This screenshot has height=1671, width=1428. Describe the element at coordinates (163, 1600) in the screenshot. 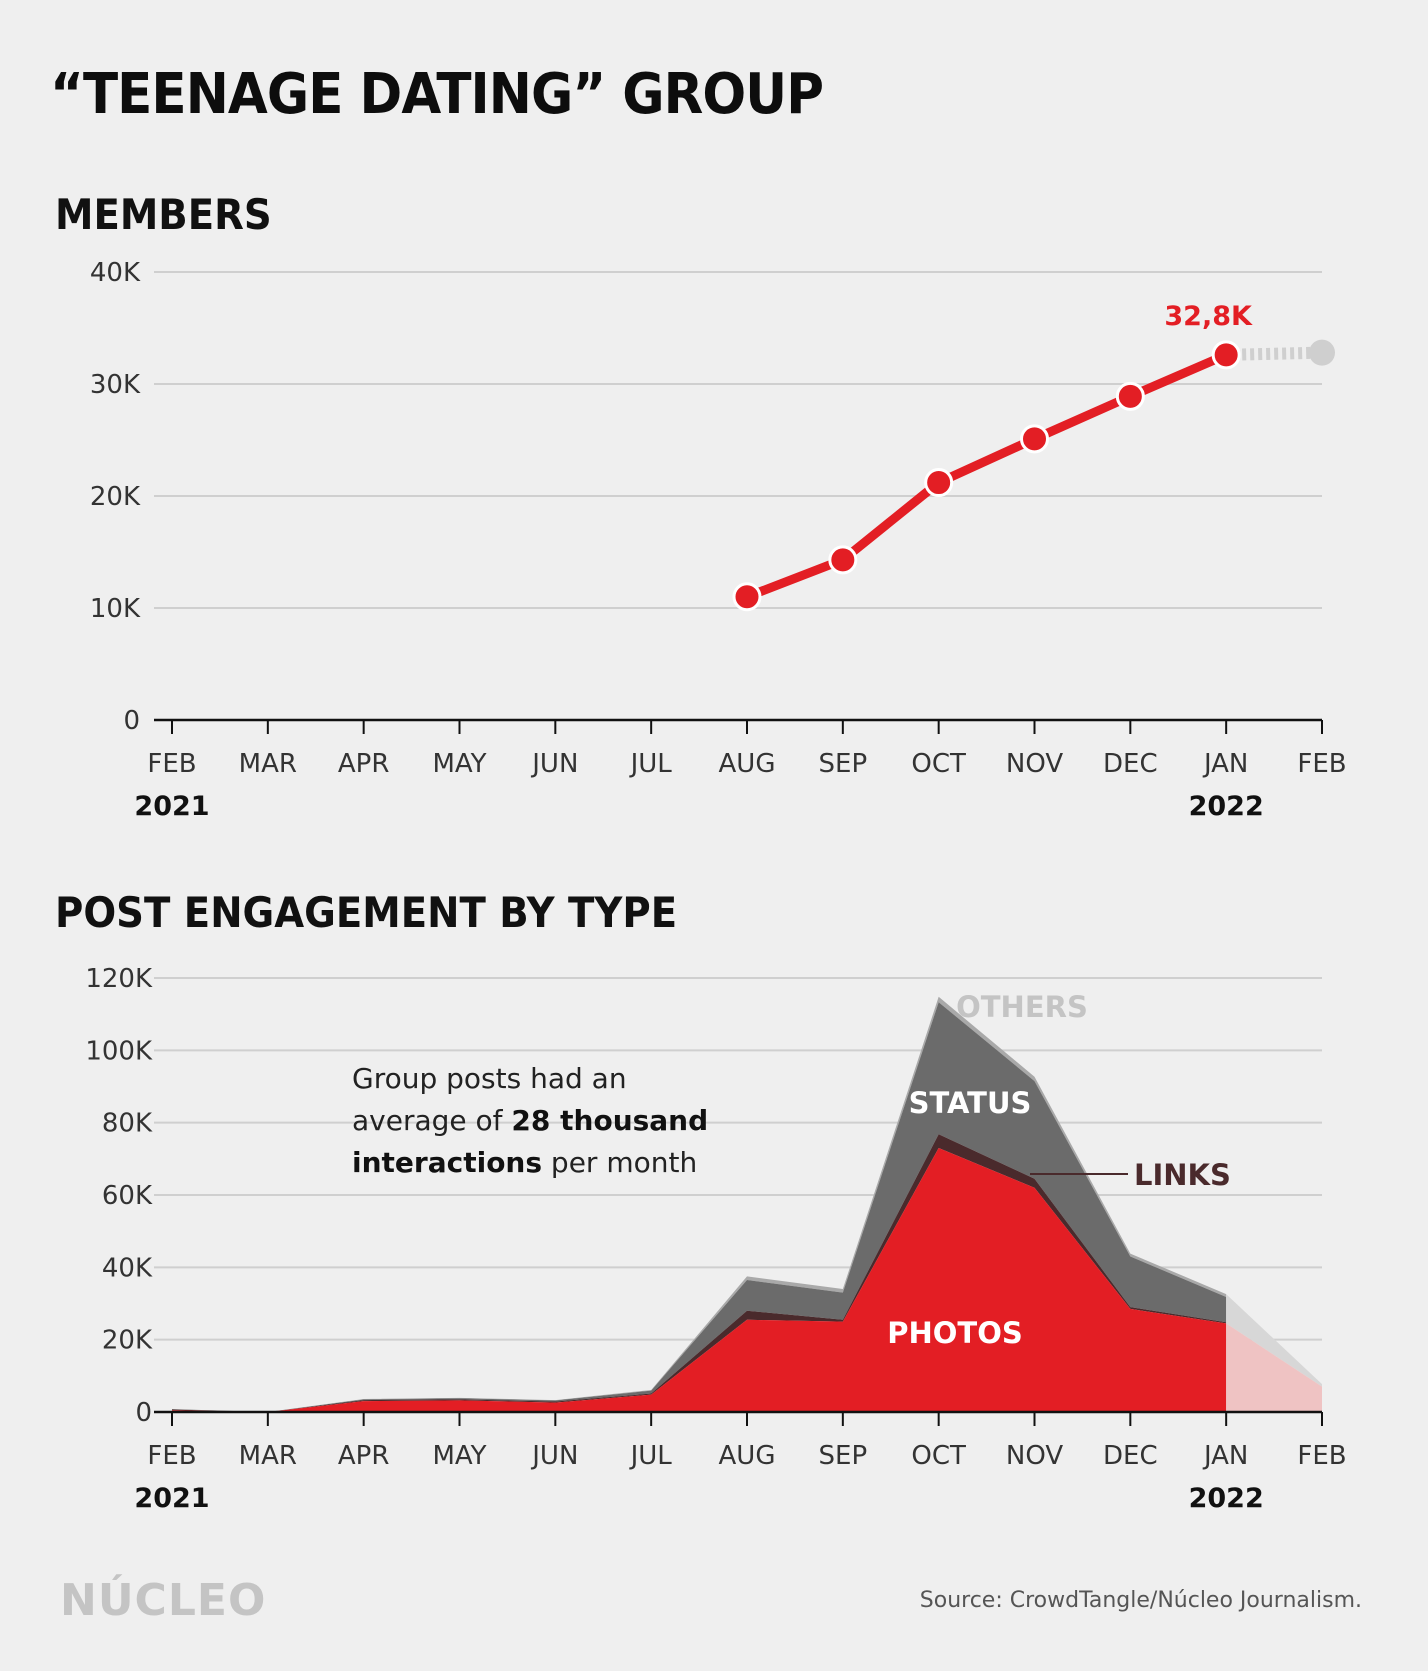

I see `nucleo-logo: NÚCLEO` at that location.